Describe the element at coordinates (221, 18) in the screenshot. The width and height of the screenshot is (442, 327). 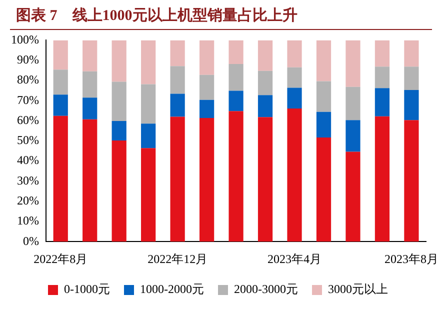
I see `chart-title: 图表 7 线上1000元以上机型销量占比上升` at that location.